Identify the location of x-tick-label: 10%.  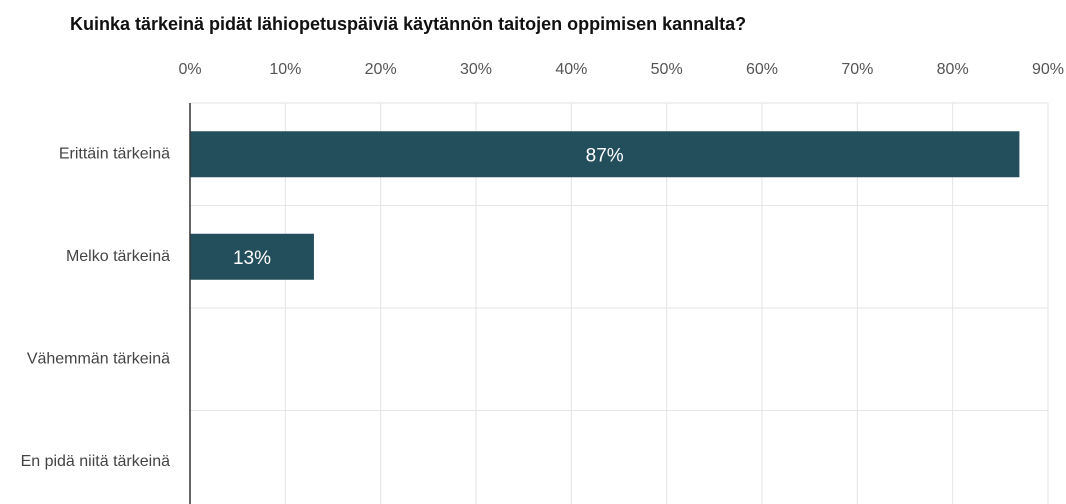
(285, 69).